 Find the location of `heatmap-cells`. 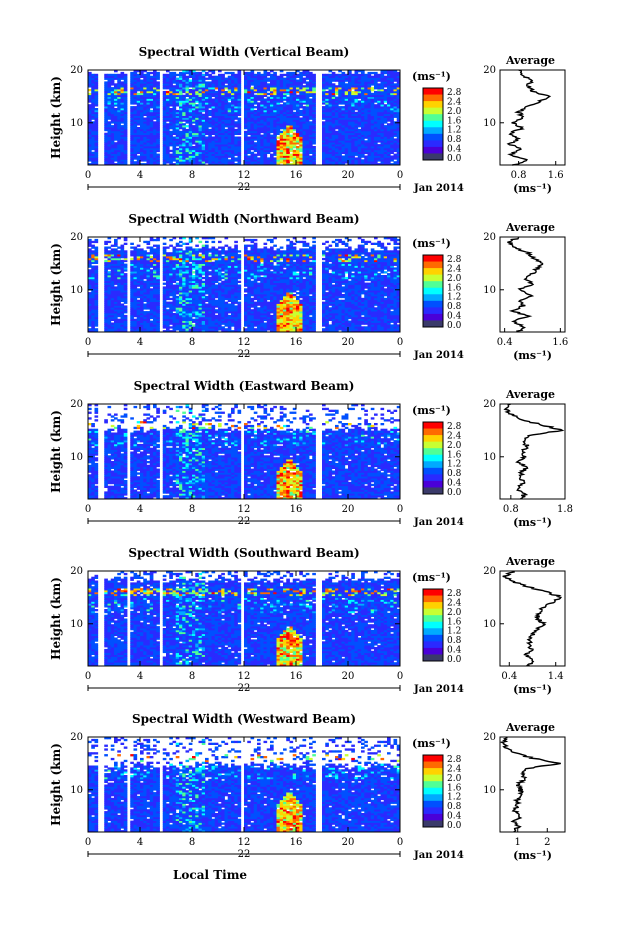

heatmap-cells is located at coordinates (244, 117).